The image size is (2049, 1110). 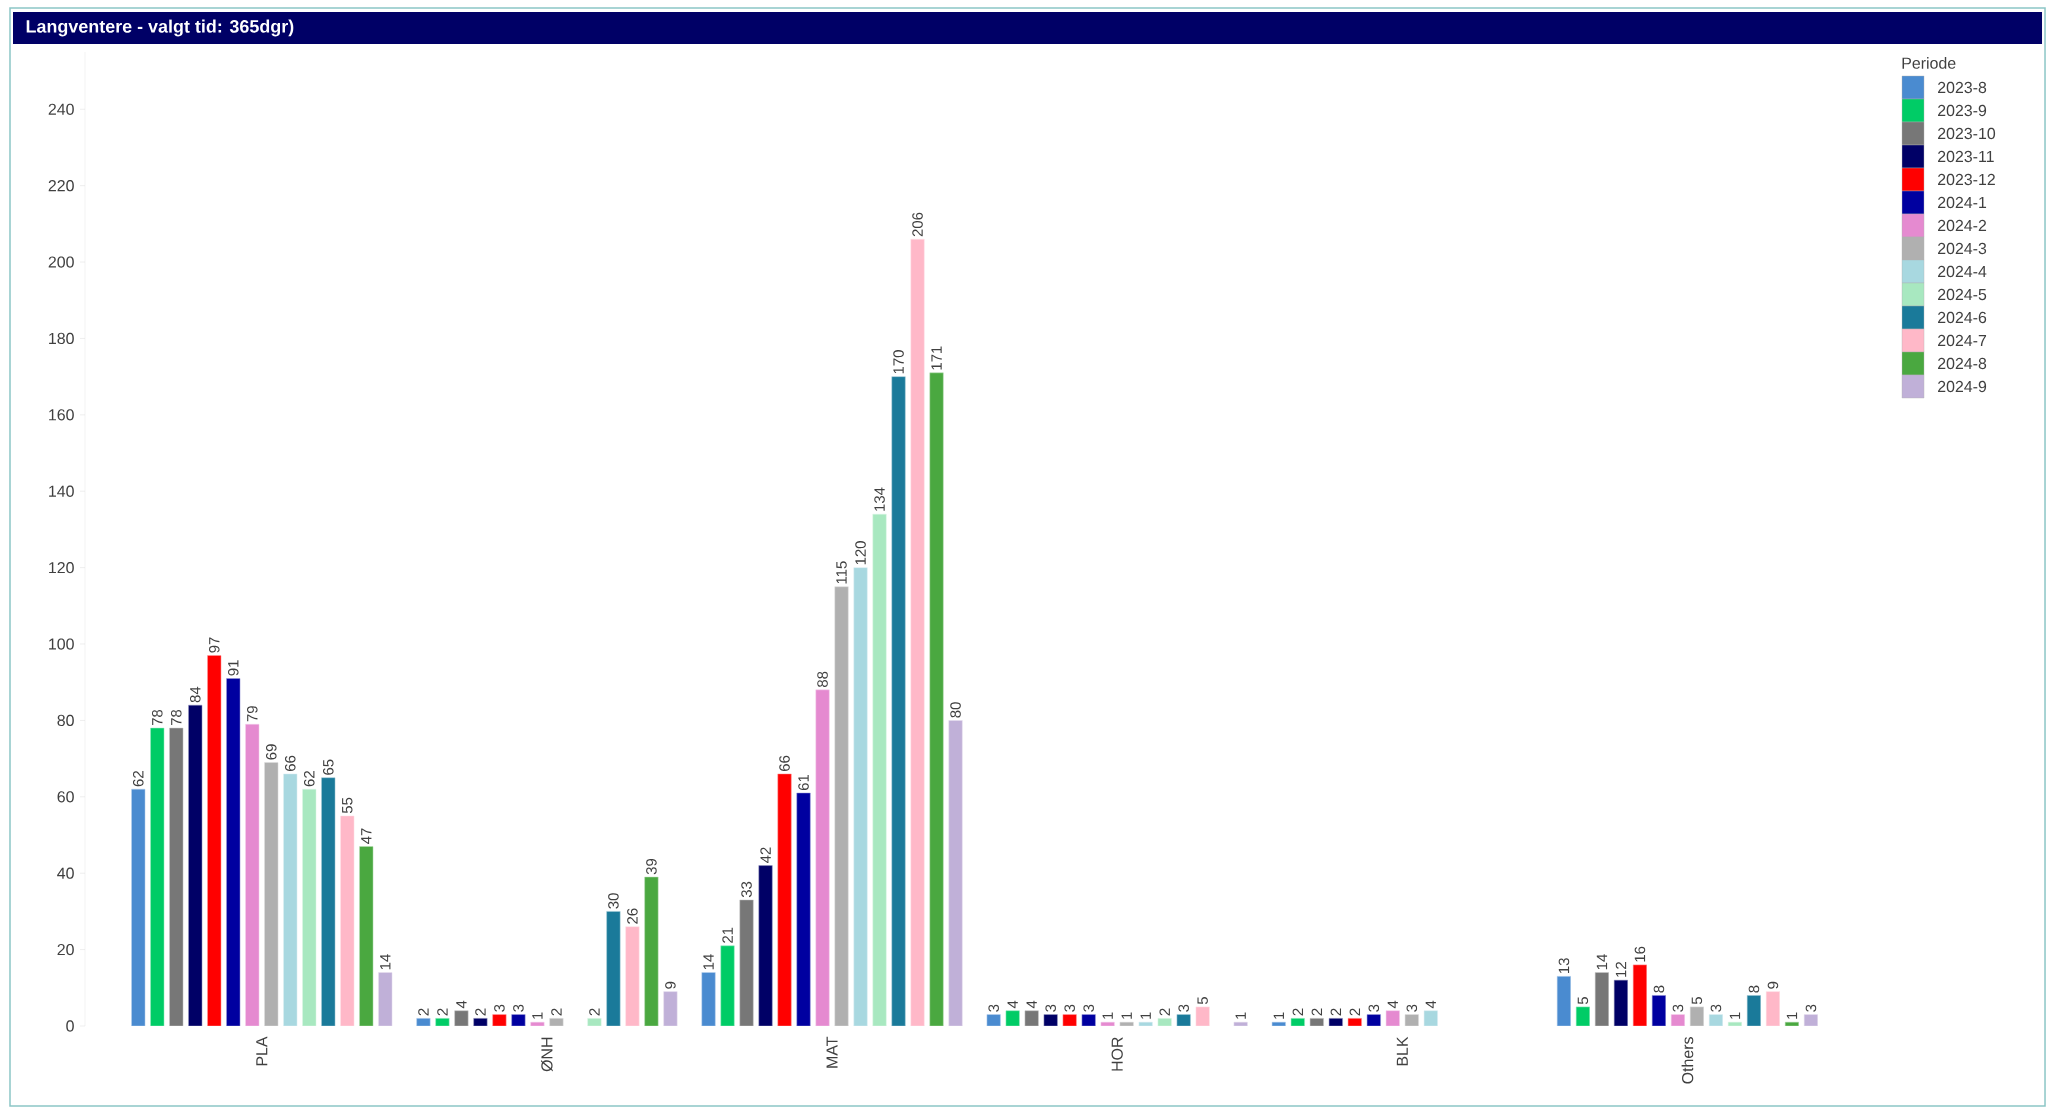 I want to click on legend-label: 2023-9, so click(x=1962, y=110).